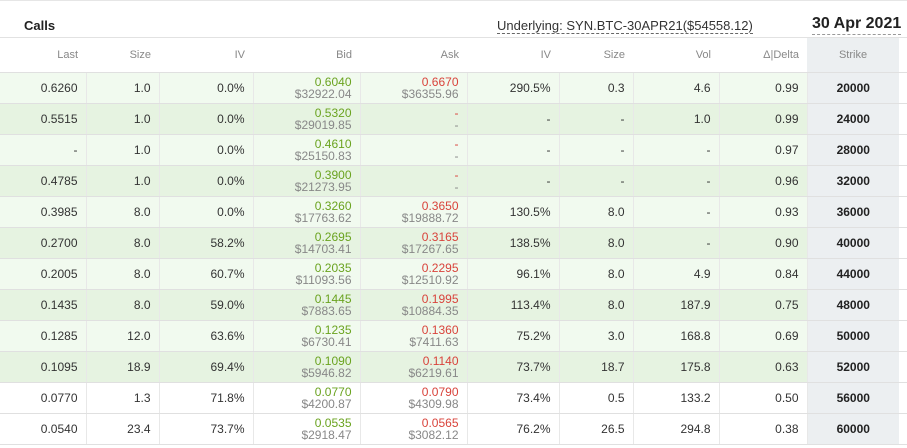 Image resolution: width=907 pixels, height=448 pixels. I want to click on ask-cell: 0.3165 $17267.65, so click(414, 243).